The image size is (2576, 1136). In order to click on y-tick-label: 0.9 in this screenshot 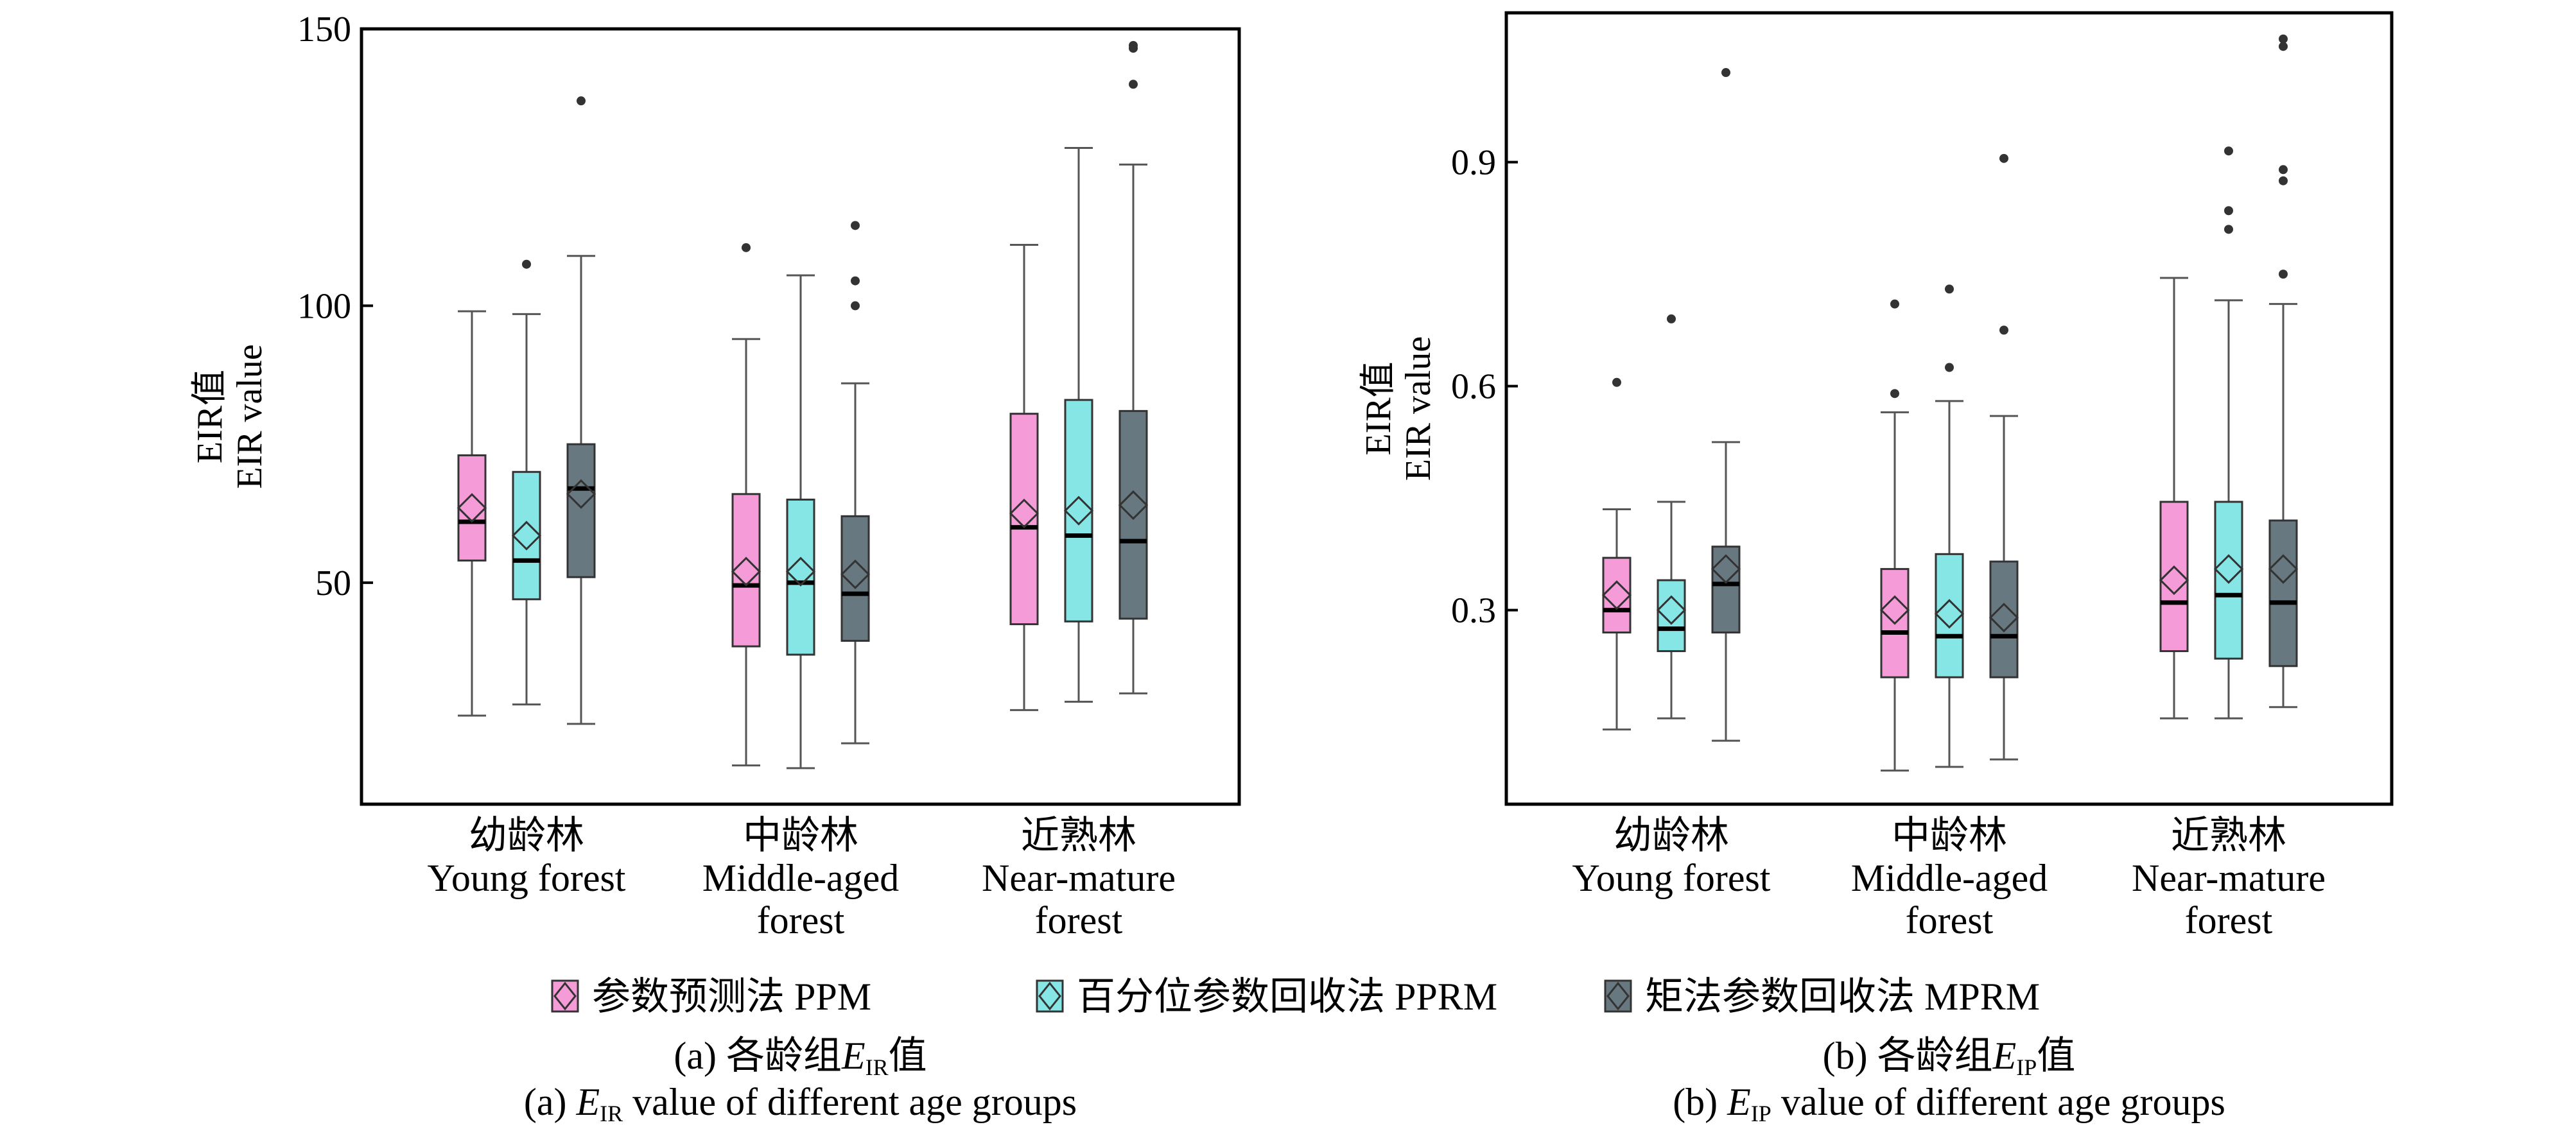, I will do `click(1473, 163)`.